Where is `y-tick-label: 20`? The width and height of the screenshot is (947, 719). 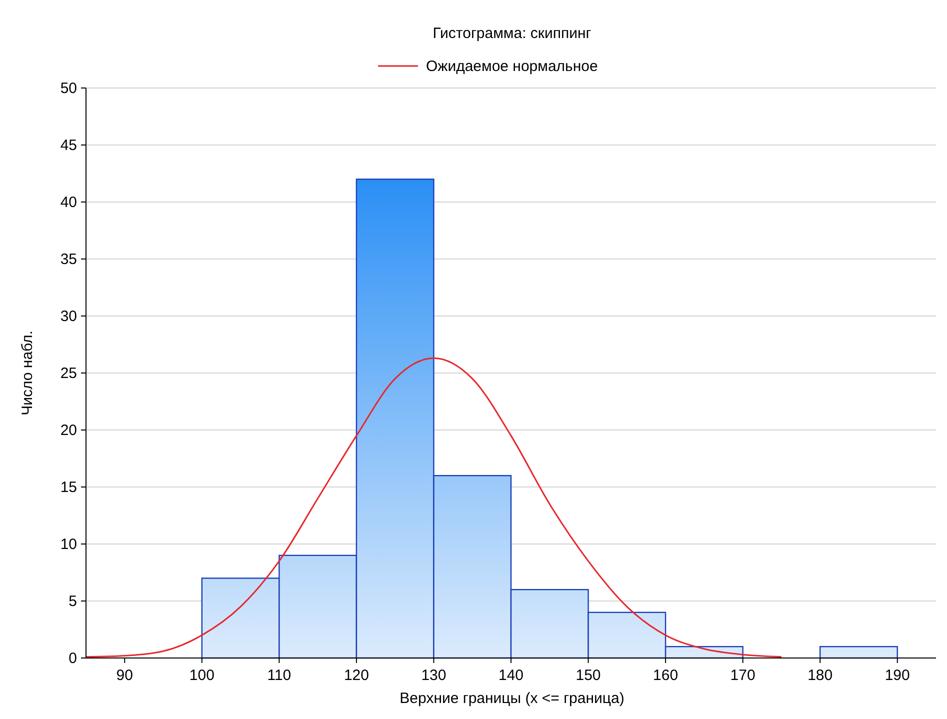 y-tick-label: 20 is located at coordinates (68, 430).